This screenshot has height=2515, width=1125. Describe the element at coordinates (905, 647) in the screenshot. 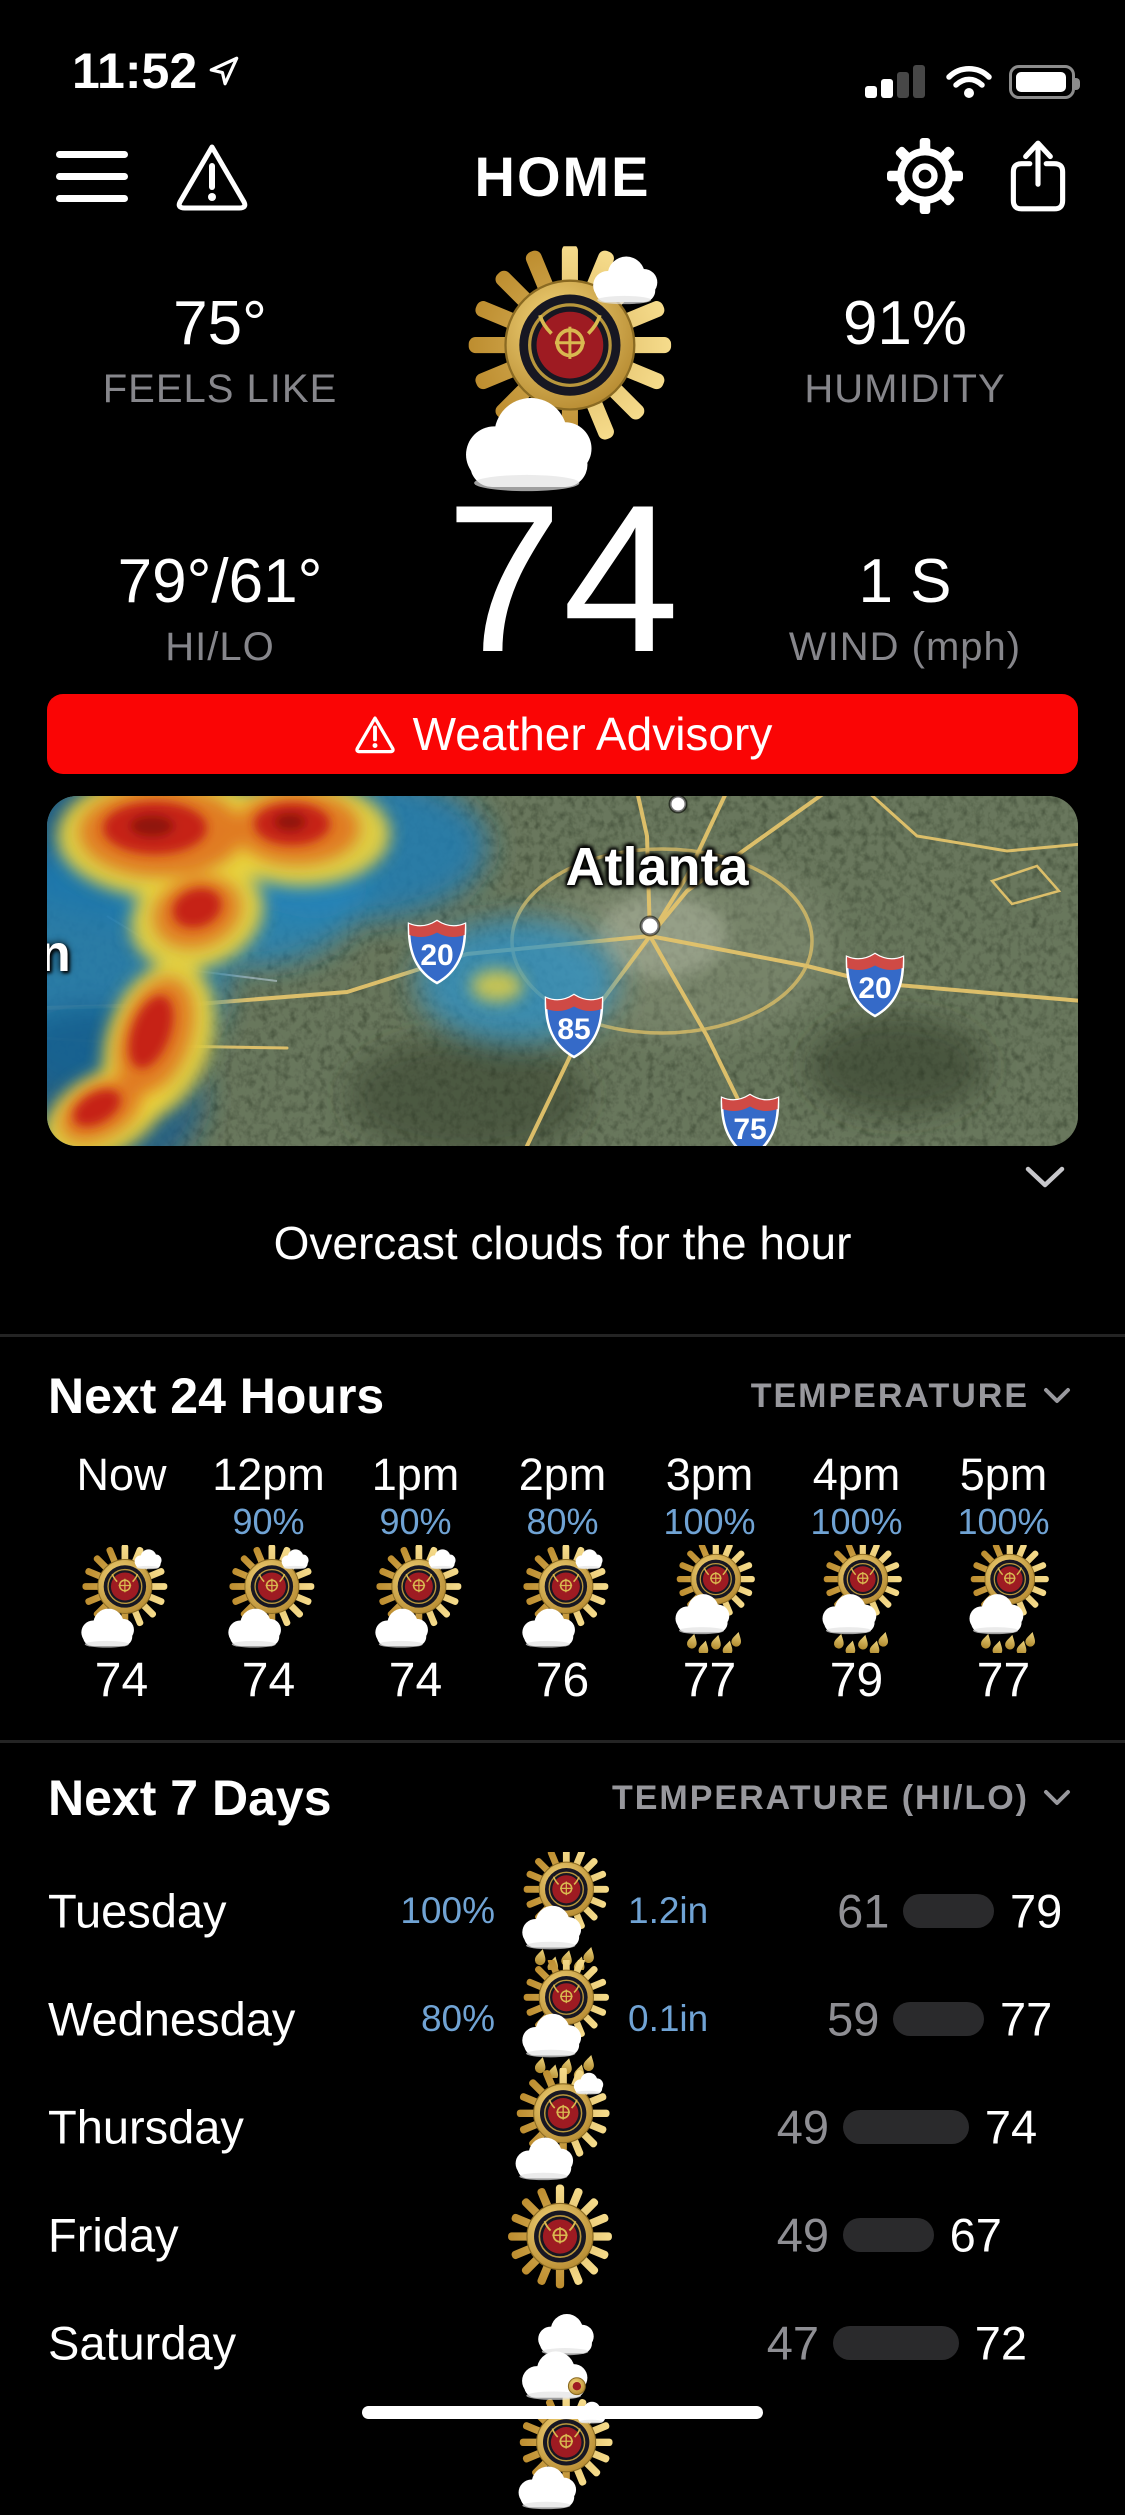

I see `wind-label: WIND (mph)` at that location.